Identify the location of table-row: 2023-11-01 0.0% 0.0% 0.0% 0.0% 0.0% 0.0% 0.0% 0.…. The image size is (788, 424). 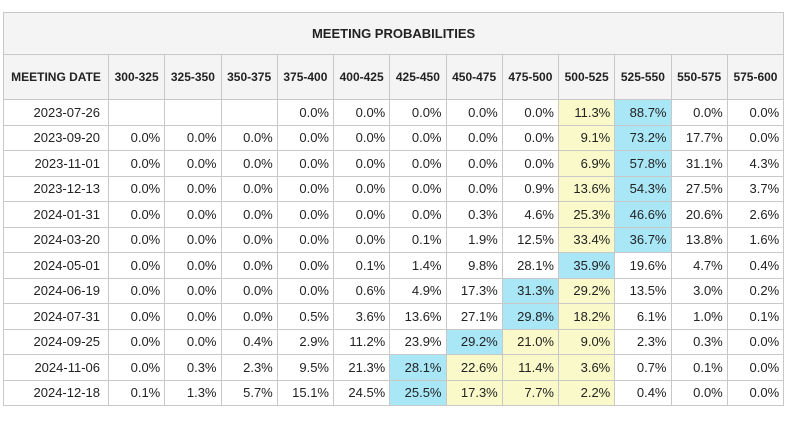
(394, 163).